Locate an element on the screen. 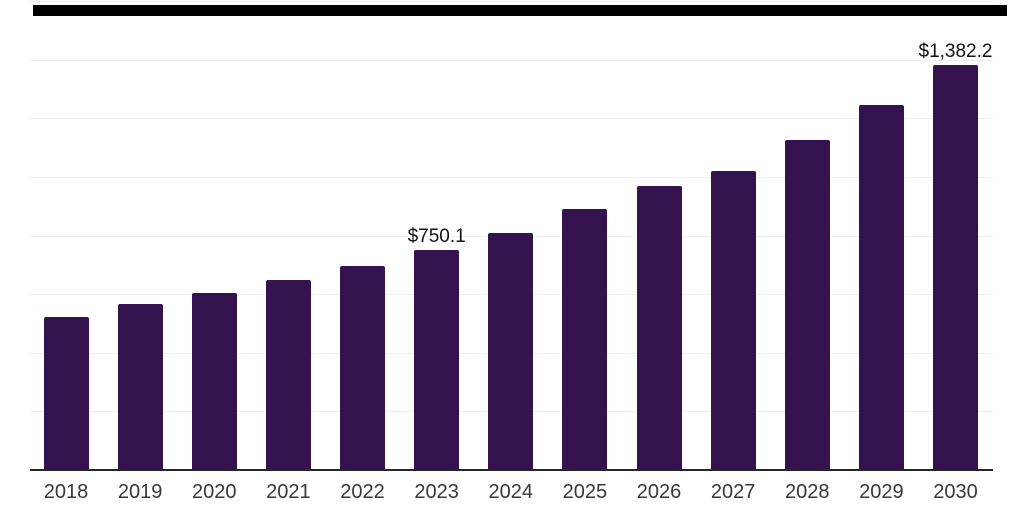 The image size is (1024, 512). bar-2030 is located at coordinates (955, 267).